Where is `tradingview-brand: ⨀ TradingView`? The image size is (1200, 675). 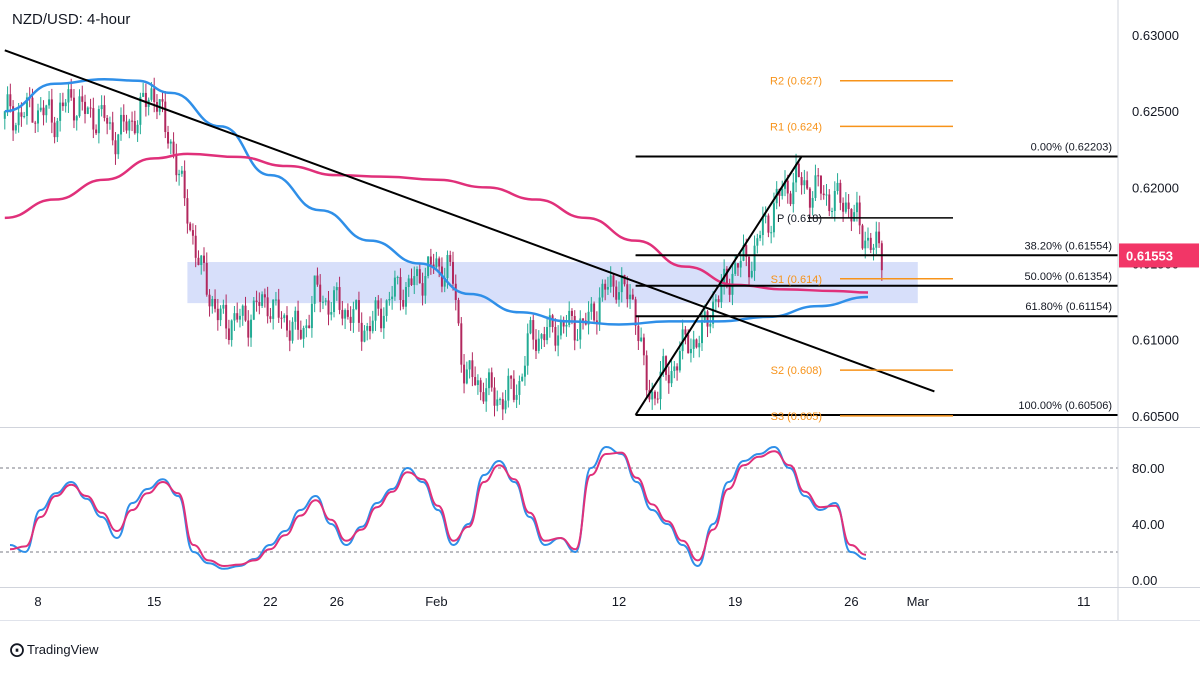 tradingview-brand: ⨀ TradingView is located at coordinates (54, 649).